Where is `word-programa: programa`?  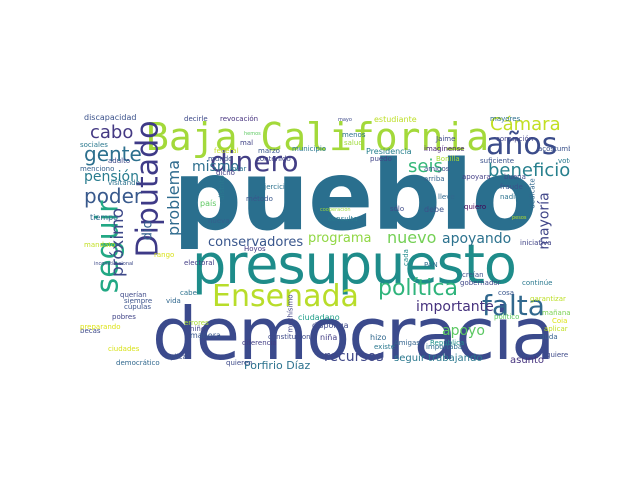
word-programa: programa is located at coordinates (340, 238).